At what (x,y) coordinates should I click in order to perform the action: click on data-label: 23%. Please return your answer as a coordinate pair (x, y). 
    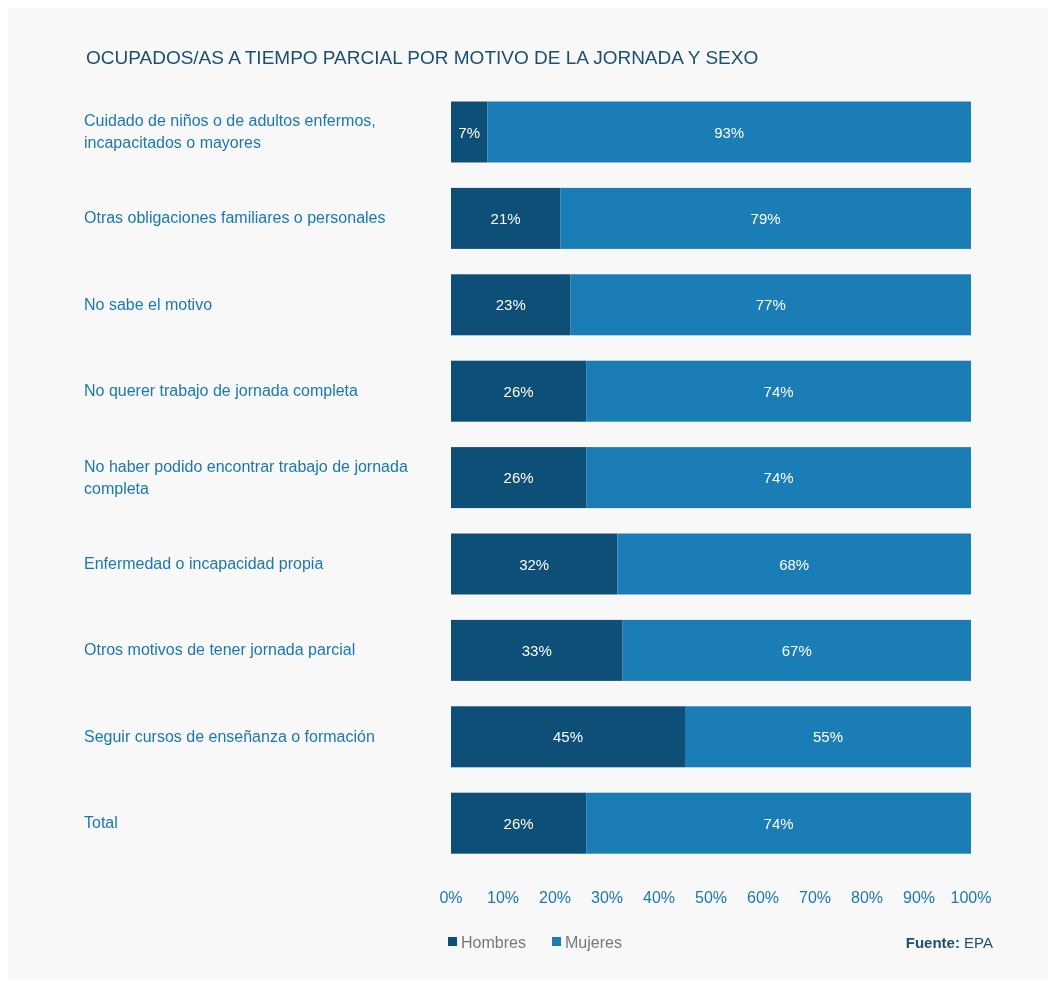
    Looking at the image, I should click on (510, 305).